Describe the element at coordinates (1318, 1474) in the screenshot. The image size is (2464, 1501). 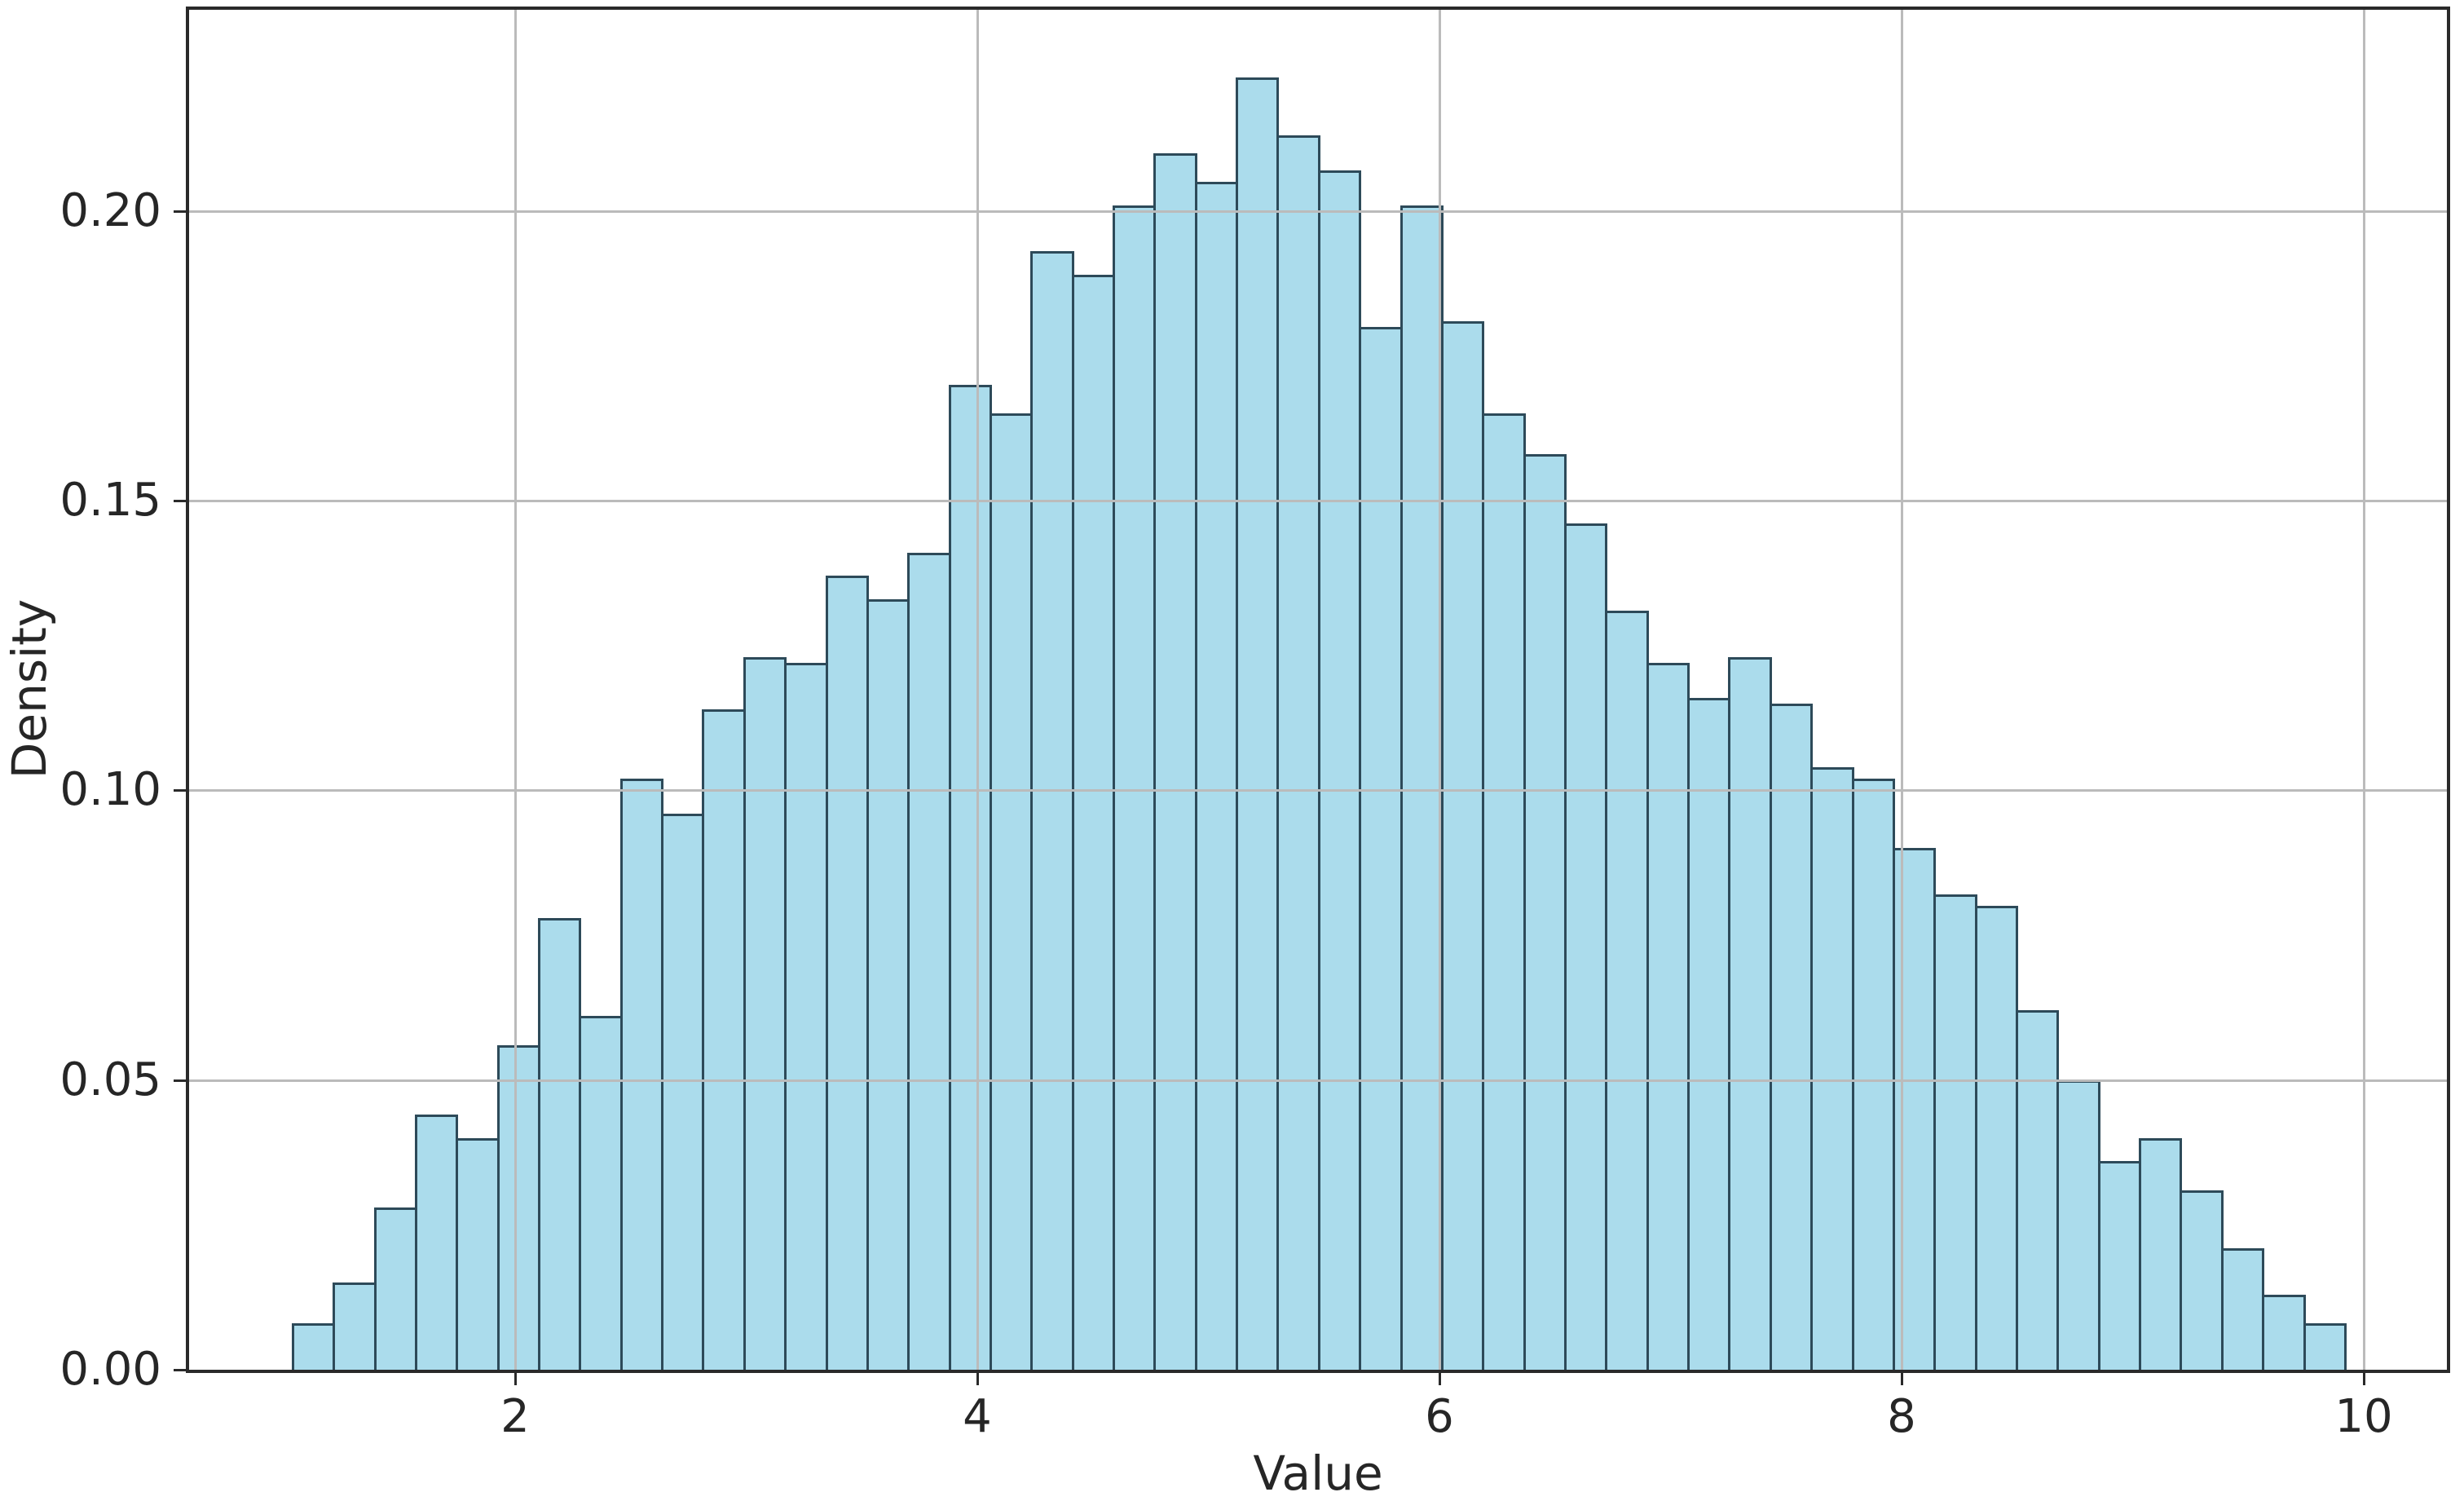
I see `x-axis-label: Value` at that location.